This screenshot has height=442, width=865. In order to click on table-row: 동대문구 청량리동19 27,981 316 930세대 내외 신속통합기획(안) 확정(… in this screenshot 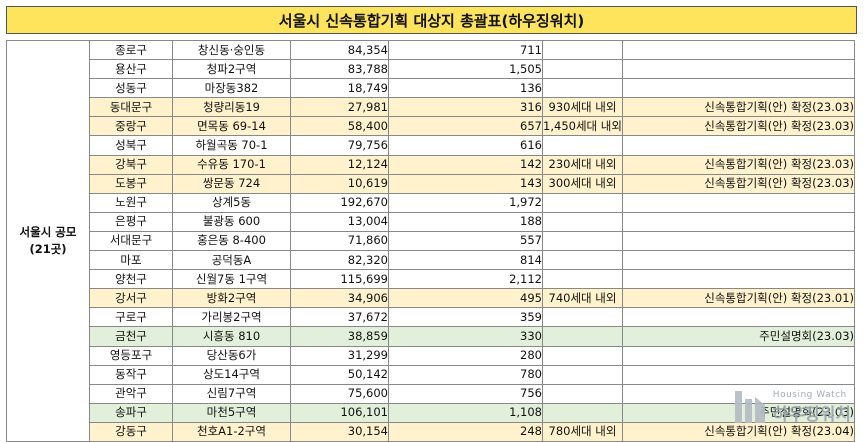, I will do `click(431, 107)`.